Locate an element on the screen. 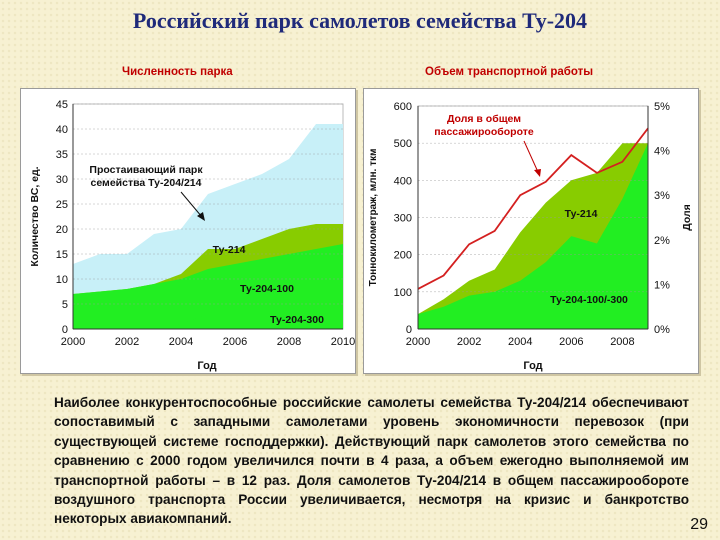 The image size is (720, 540). y-tick-label: 5 is located at coordinates (65, 305).